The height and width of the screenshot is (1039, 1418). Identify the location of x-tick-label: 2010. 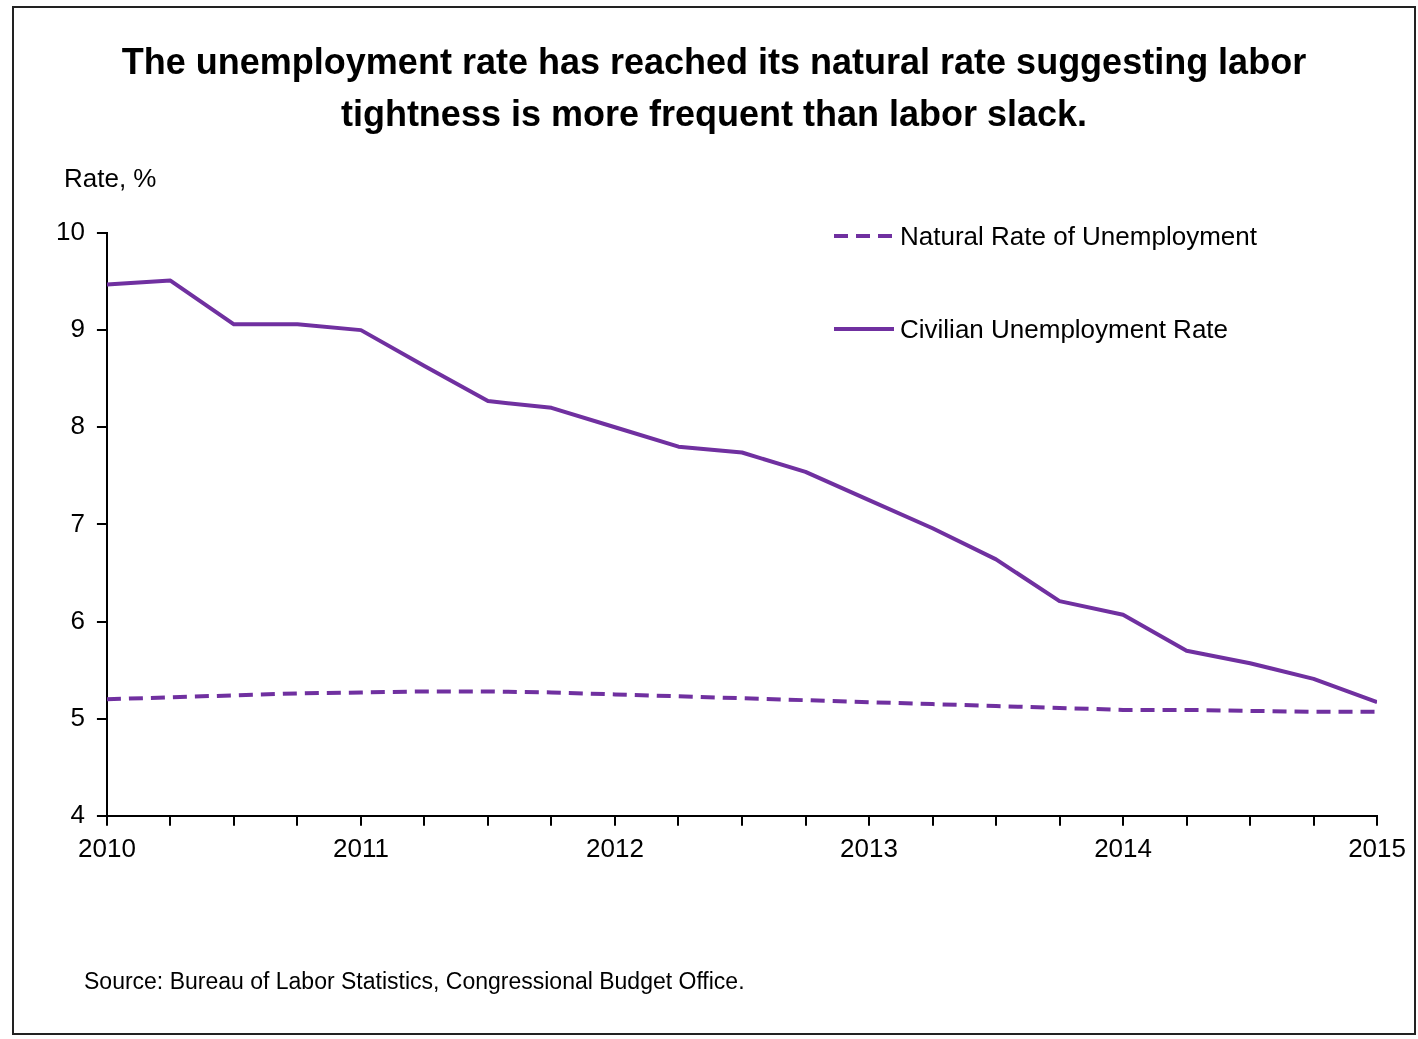
(107, 847).